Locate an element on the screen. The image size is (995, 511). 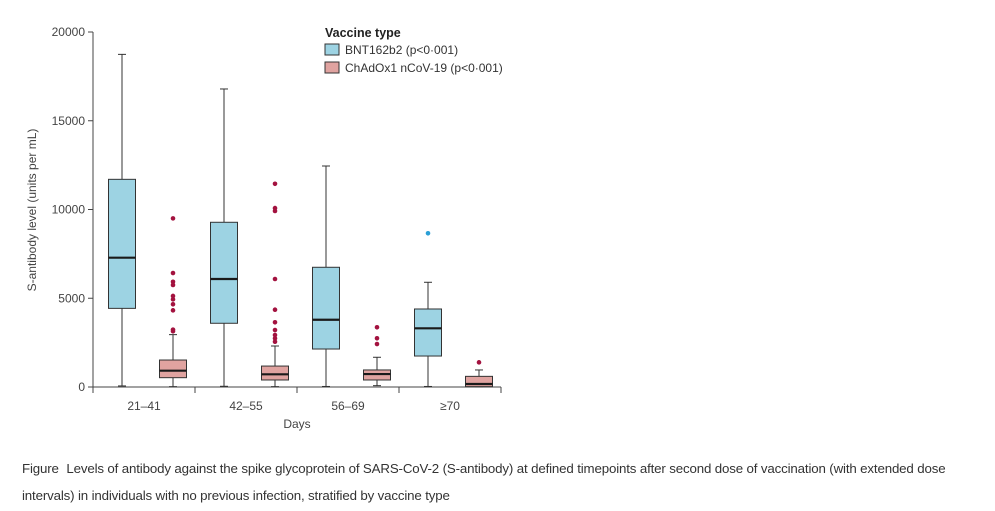
y-tick-label: 10000 is located at coordinates (69, 210).